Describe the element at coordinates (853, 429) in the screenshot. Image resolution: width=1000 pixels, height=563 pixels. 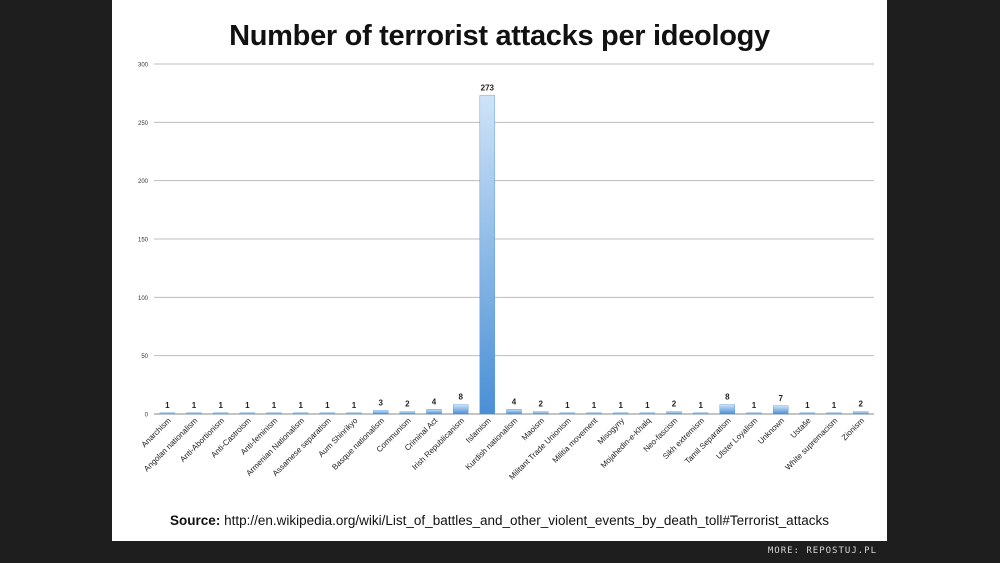
I see `x-tick-label: Zionism` at that location.